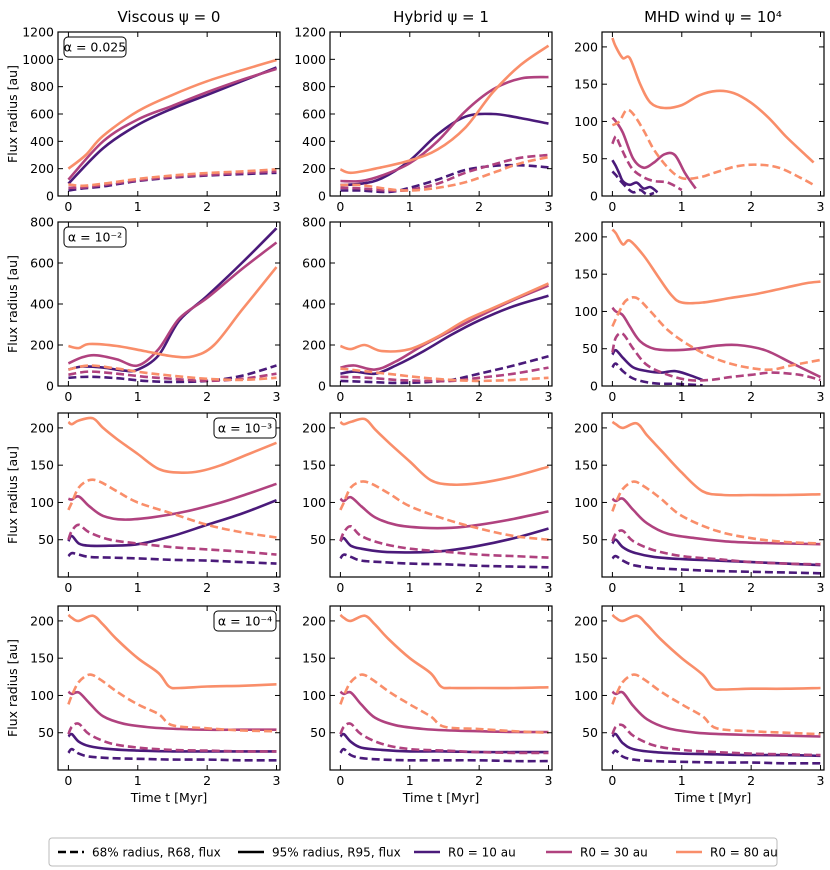 The width and height of the screenshot is (830, 870). I want to click on y-tick-label: 1000, so click(310, 59).